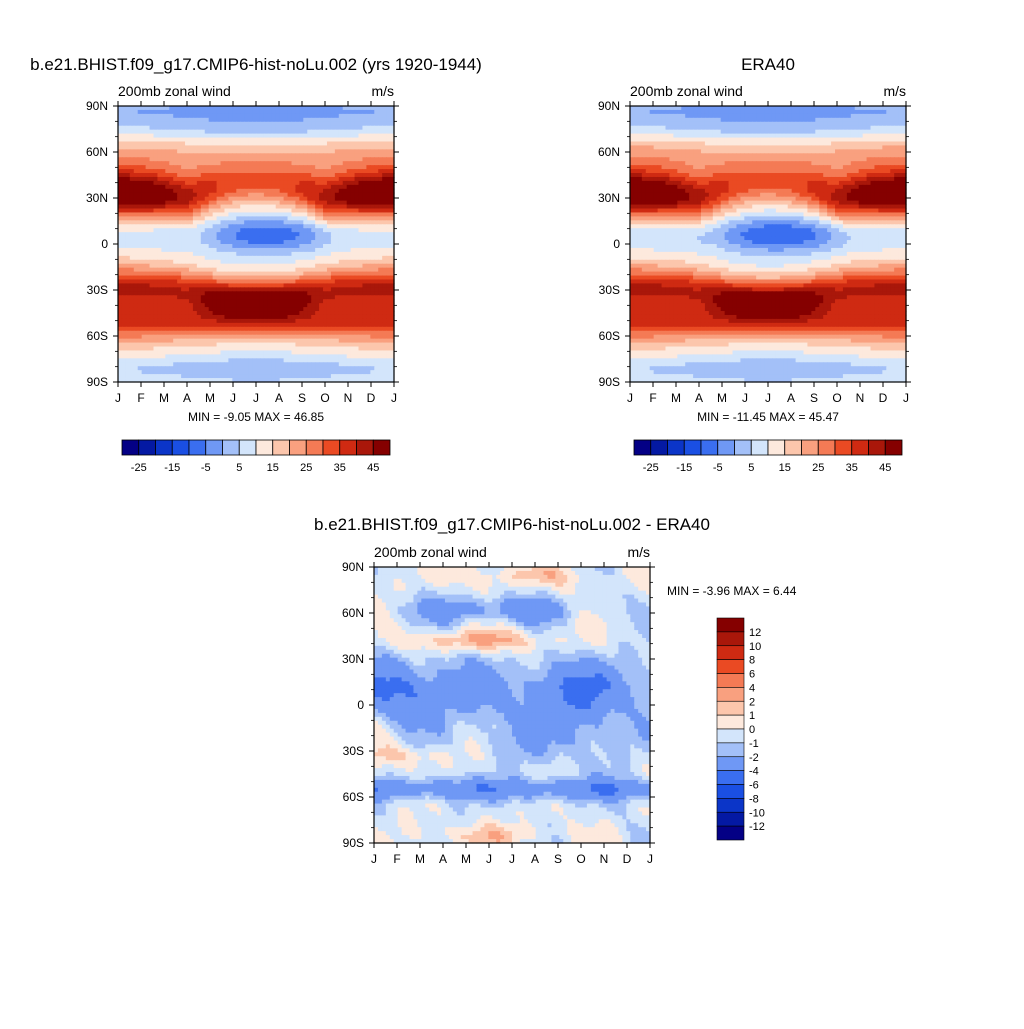 The width and height of the screenshot is (1024, 1029). I want to click on x-tick-label: N, so click(348, 398).